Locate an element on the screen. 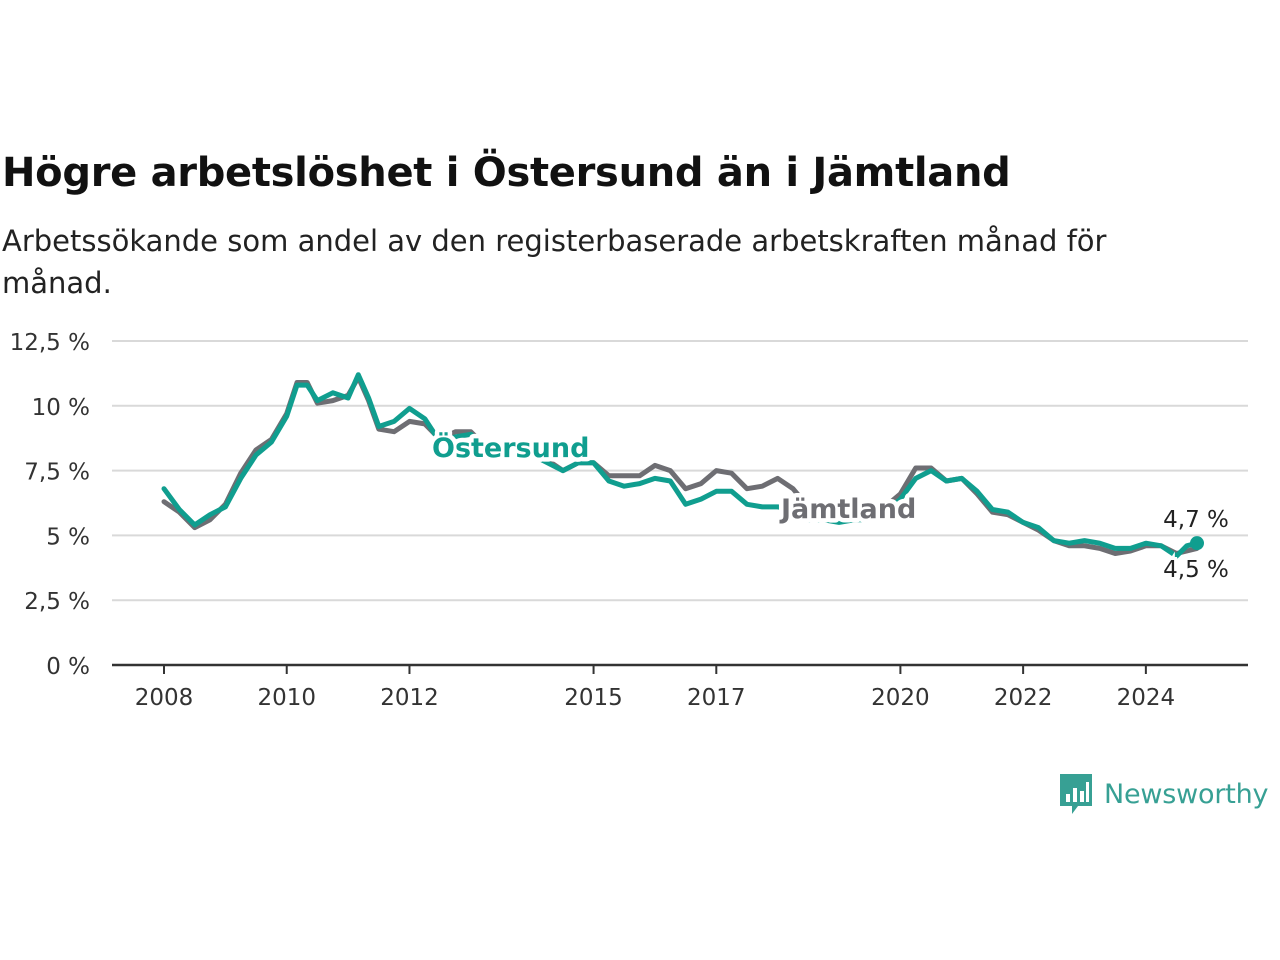  x-tick-label: 2012 is located at coordinates (409, 698).